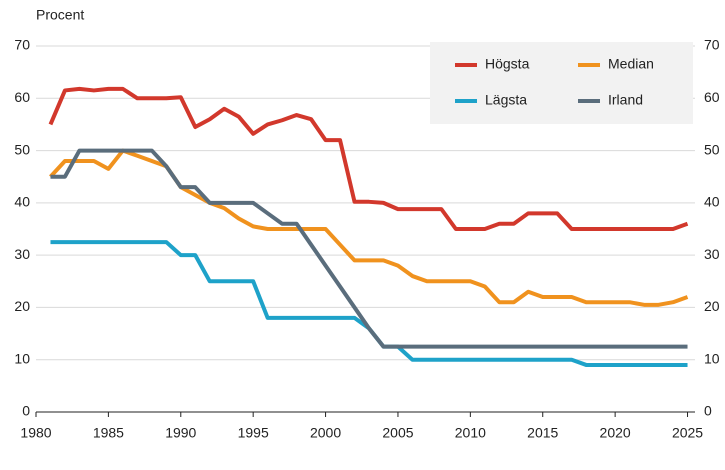 The image size is (725, 470). What do you see at coordinates (22, 358) in the screenshot?
I see `y-tick-label: 10` at bounding box center [22, 358].